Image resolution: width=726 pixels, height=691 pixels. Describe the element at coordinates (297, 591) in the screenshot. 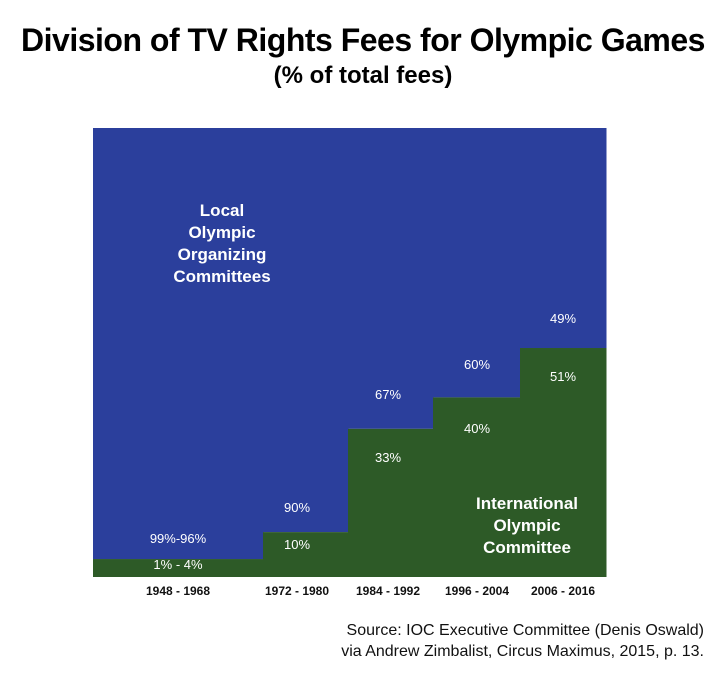

I see `x-tick-label: 1972 - 1980` at that location.